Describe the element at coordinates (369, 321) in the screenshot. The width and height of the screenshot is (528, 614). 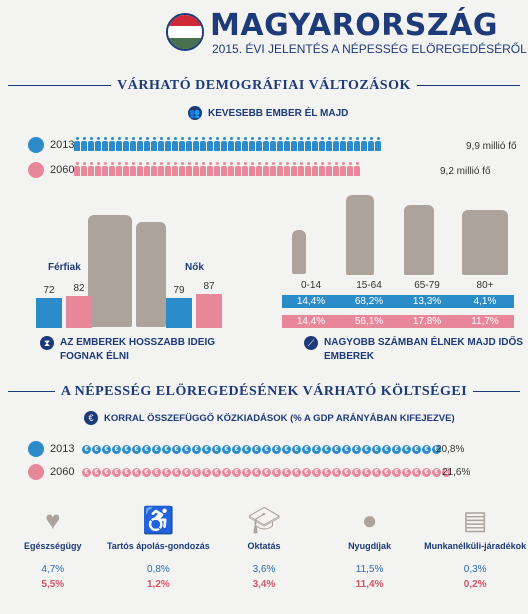
I see `age-pct: 56,1%` at that location.